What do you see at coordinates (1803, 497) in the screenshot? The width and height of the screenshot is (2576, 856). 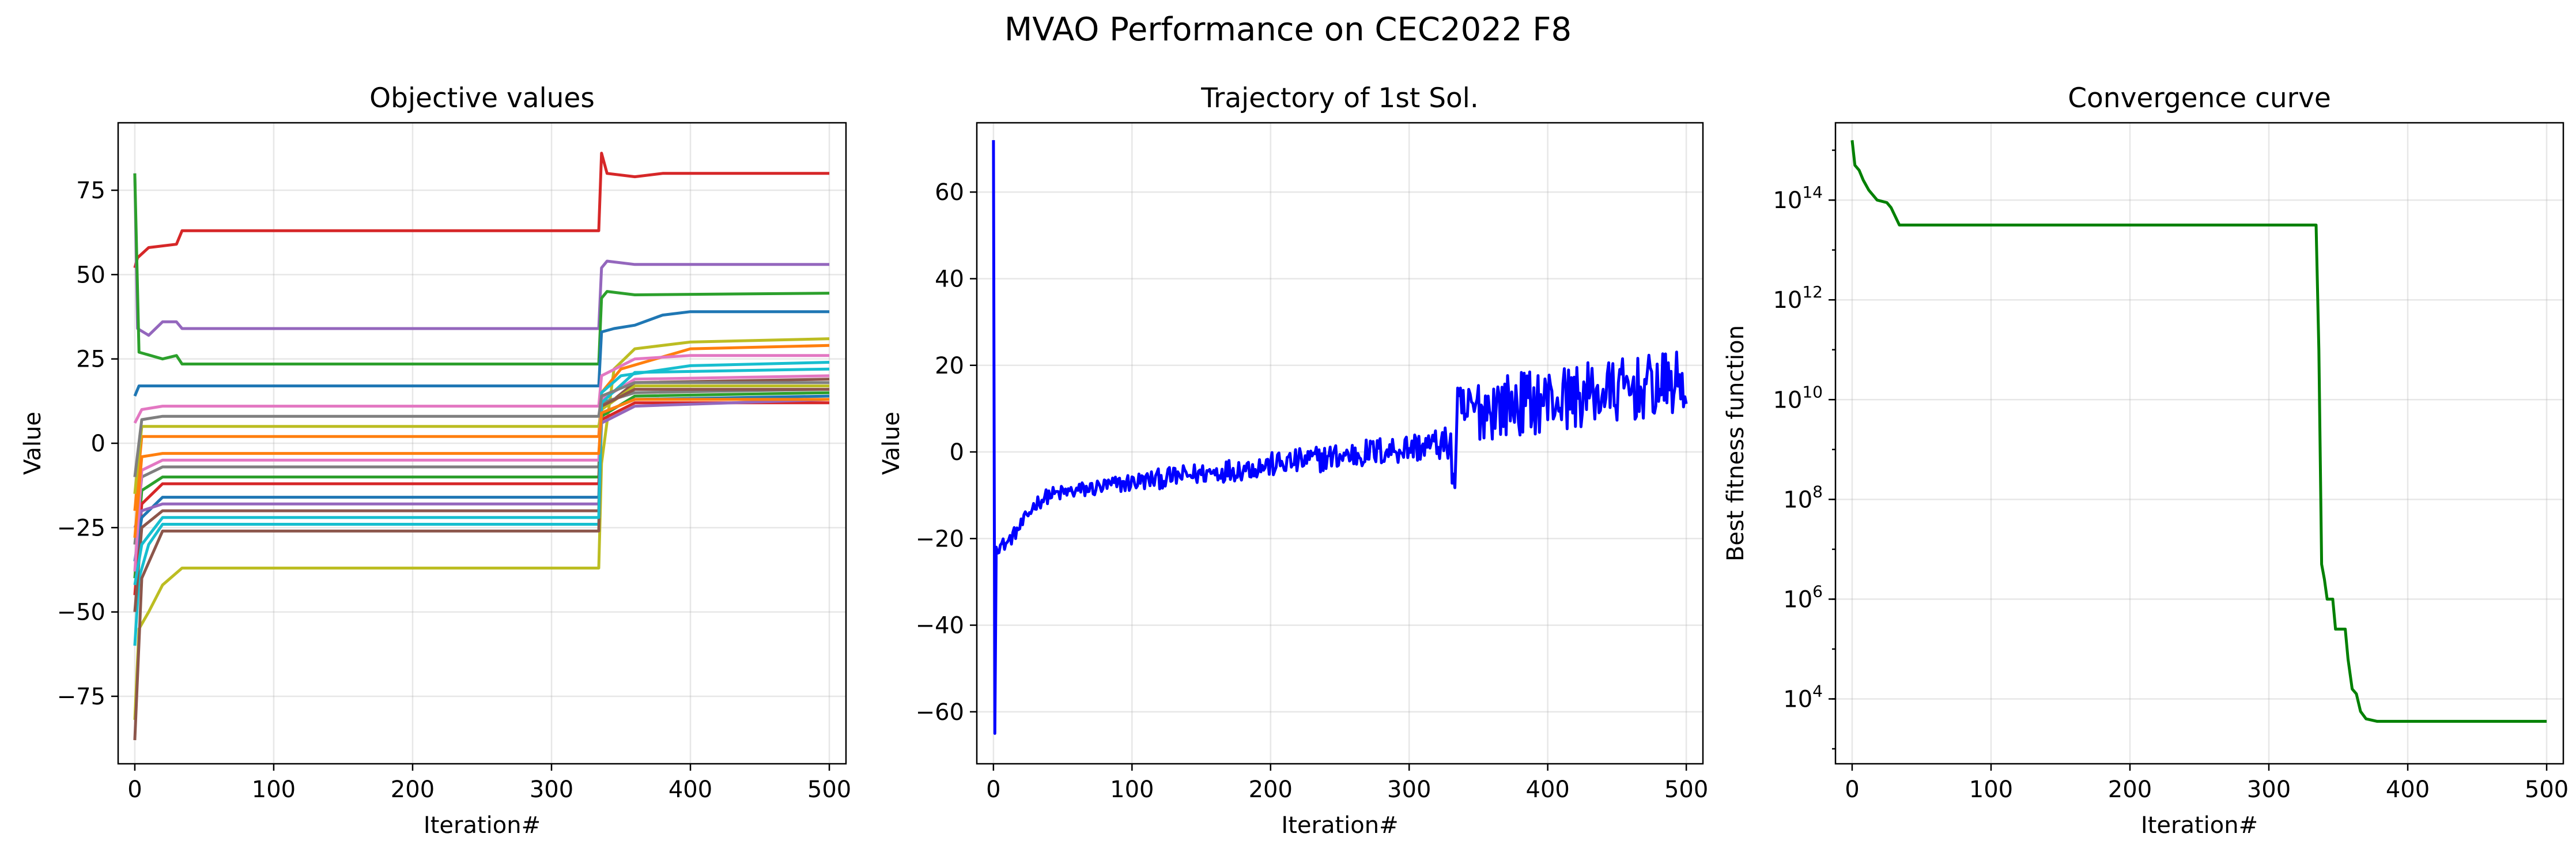 I see `y-tick-label: 10⁸` at bounding box center [1803, 497].